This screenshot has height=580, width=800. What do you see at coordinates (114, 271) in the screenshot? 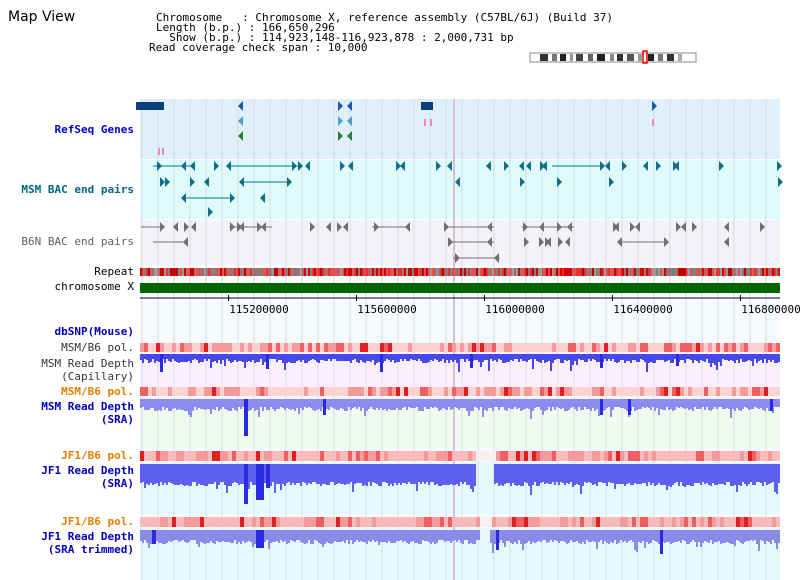
I see `track-label-repeat: Repeat` at bounding box center [114, 271].